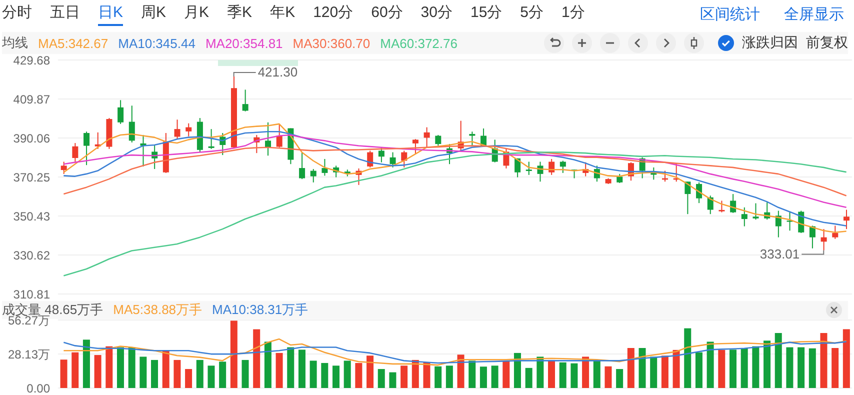 The width and height of the screenshot is (854, 395). I want to click on text: 区间统计, so click(730, 14).